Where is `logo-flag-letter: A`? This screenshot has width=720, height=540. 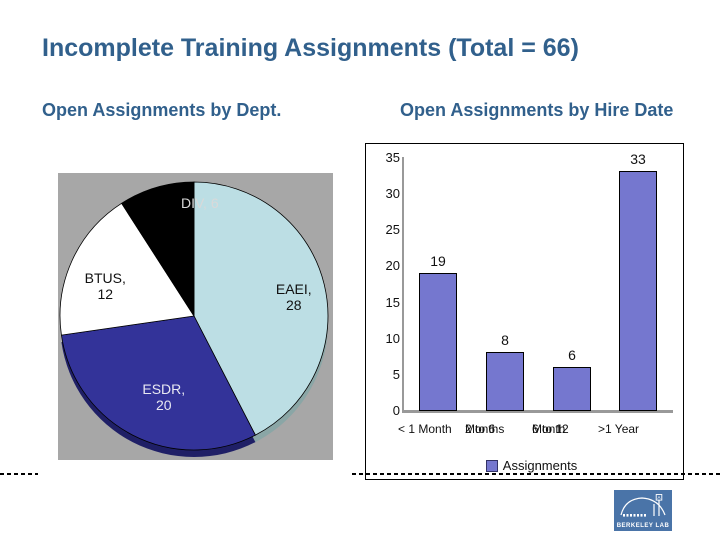
logo-flag-letter: A is located at coordinates (658, 497).